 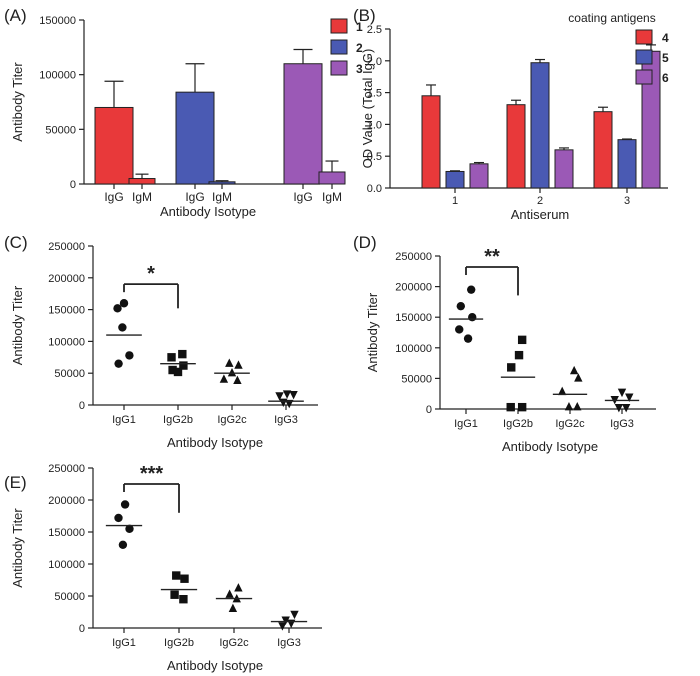 I want to click on y-axis-label: OD Value (Total IgG), so click(x=367, y=109).